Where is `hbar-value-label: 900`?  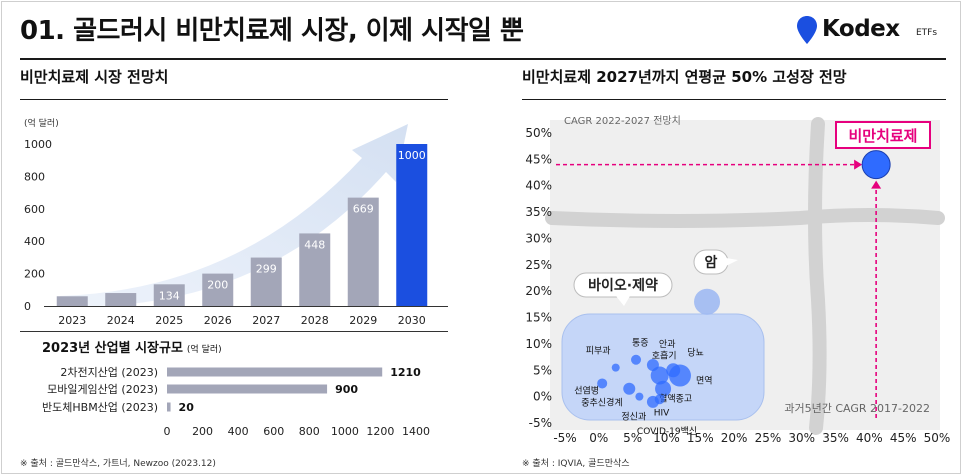 hbar-value-label: 900 is located at coordinates (346, 389).